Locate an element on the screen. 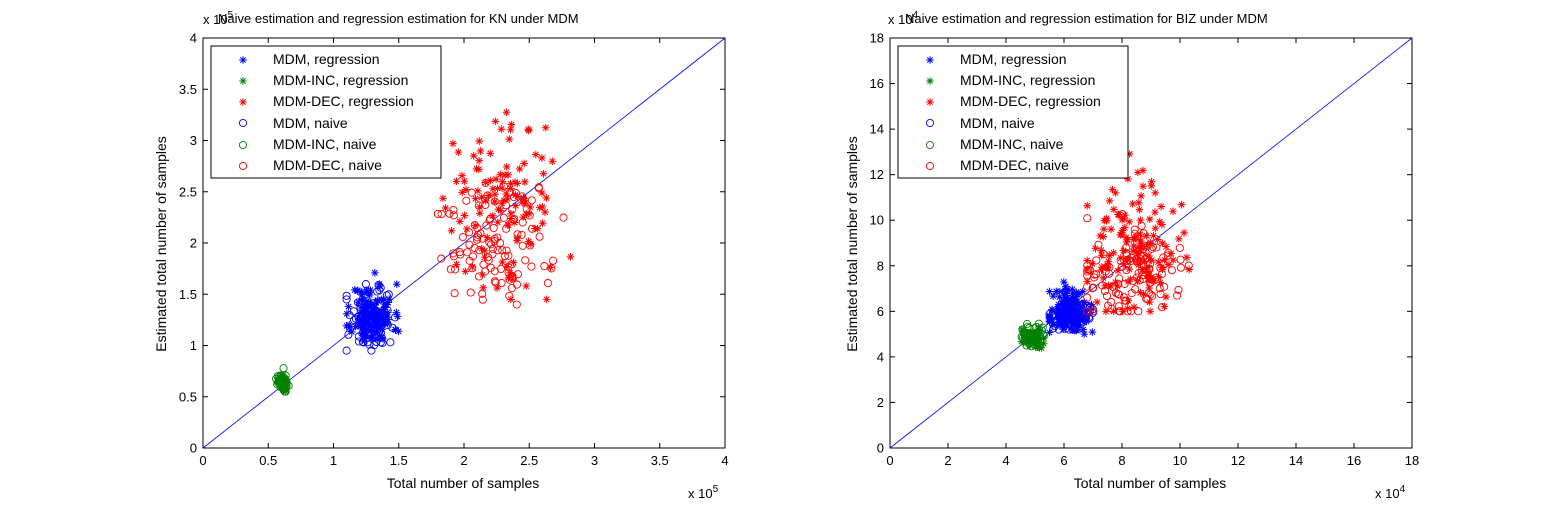 The width and height of the screenshot is (1561, 509). x-multiplier-exponent: 4 is located at coordinates (1403, 489).